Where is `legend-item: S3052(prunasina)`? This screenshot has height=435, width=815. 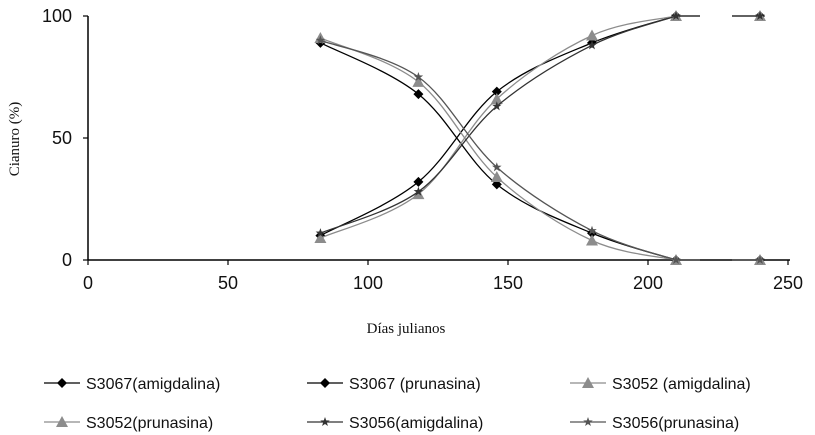
legend-item: S3052(prunasina) is located at coordinates (128, 423).